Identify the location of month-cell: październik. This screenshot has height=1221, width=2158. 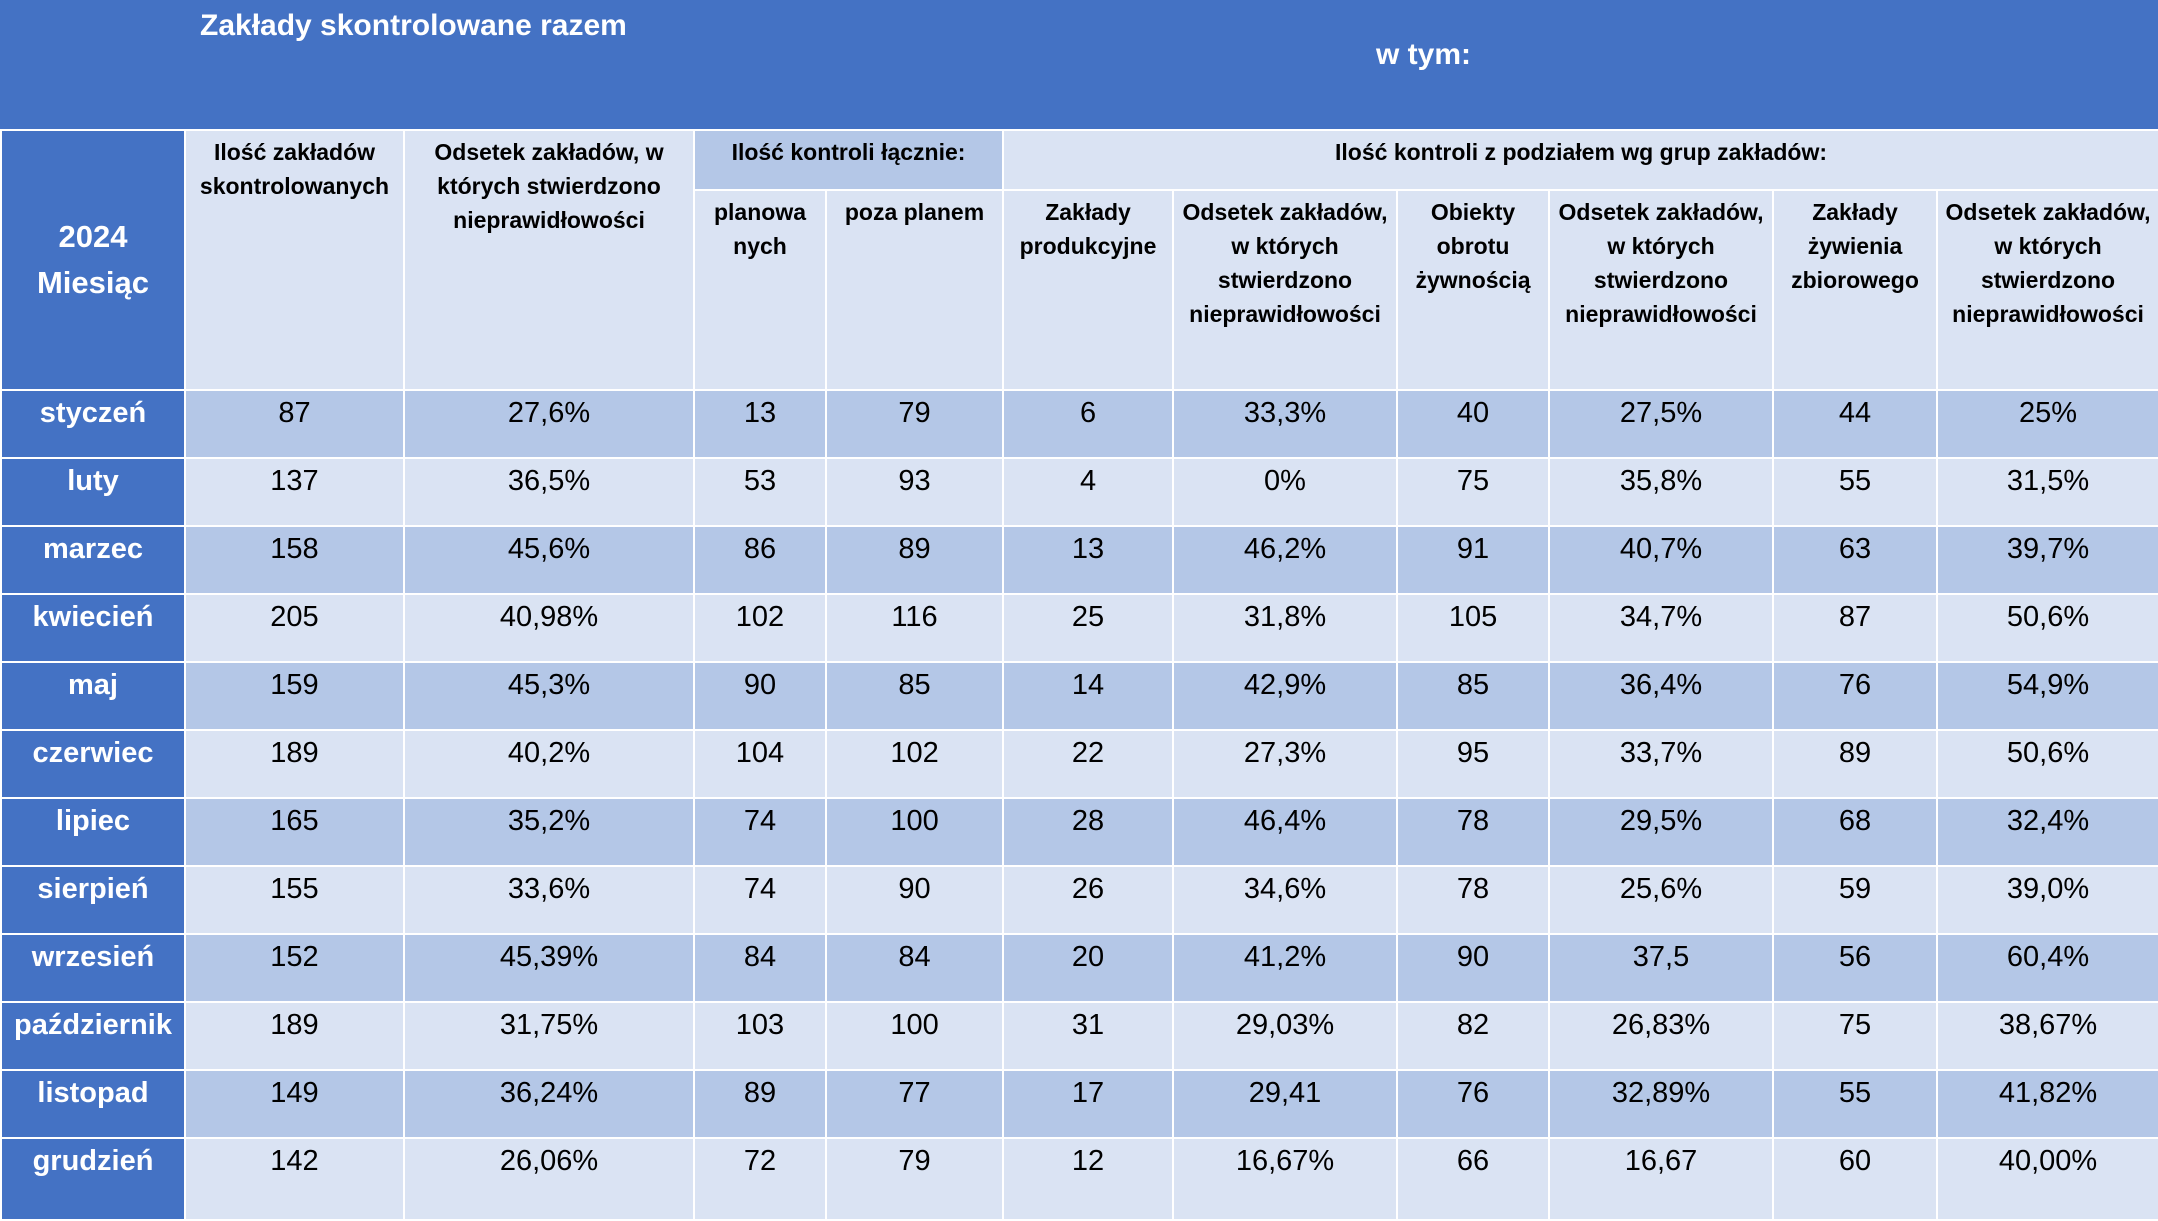
(93, 1036).